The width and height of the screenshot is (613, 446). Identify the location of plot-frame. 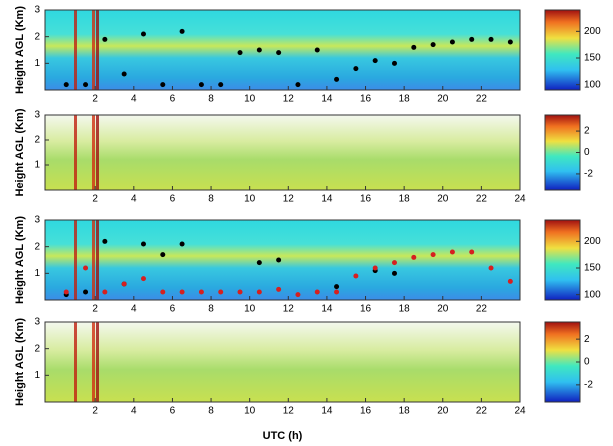
(282, 362).